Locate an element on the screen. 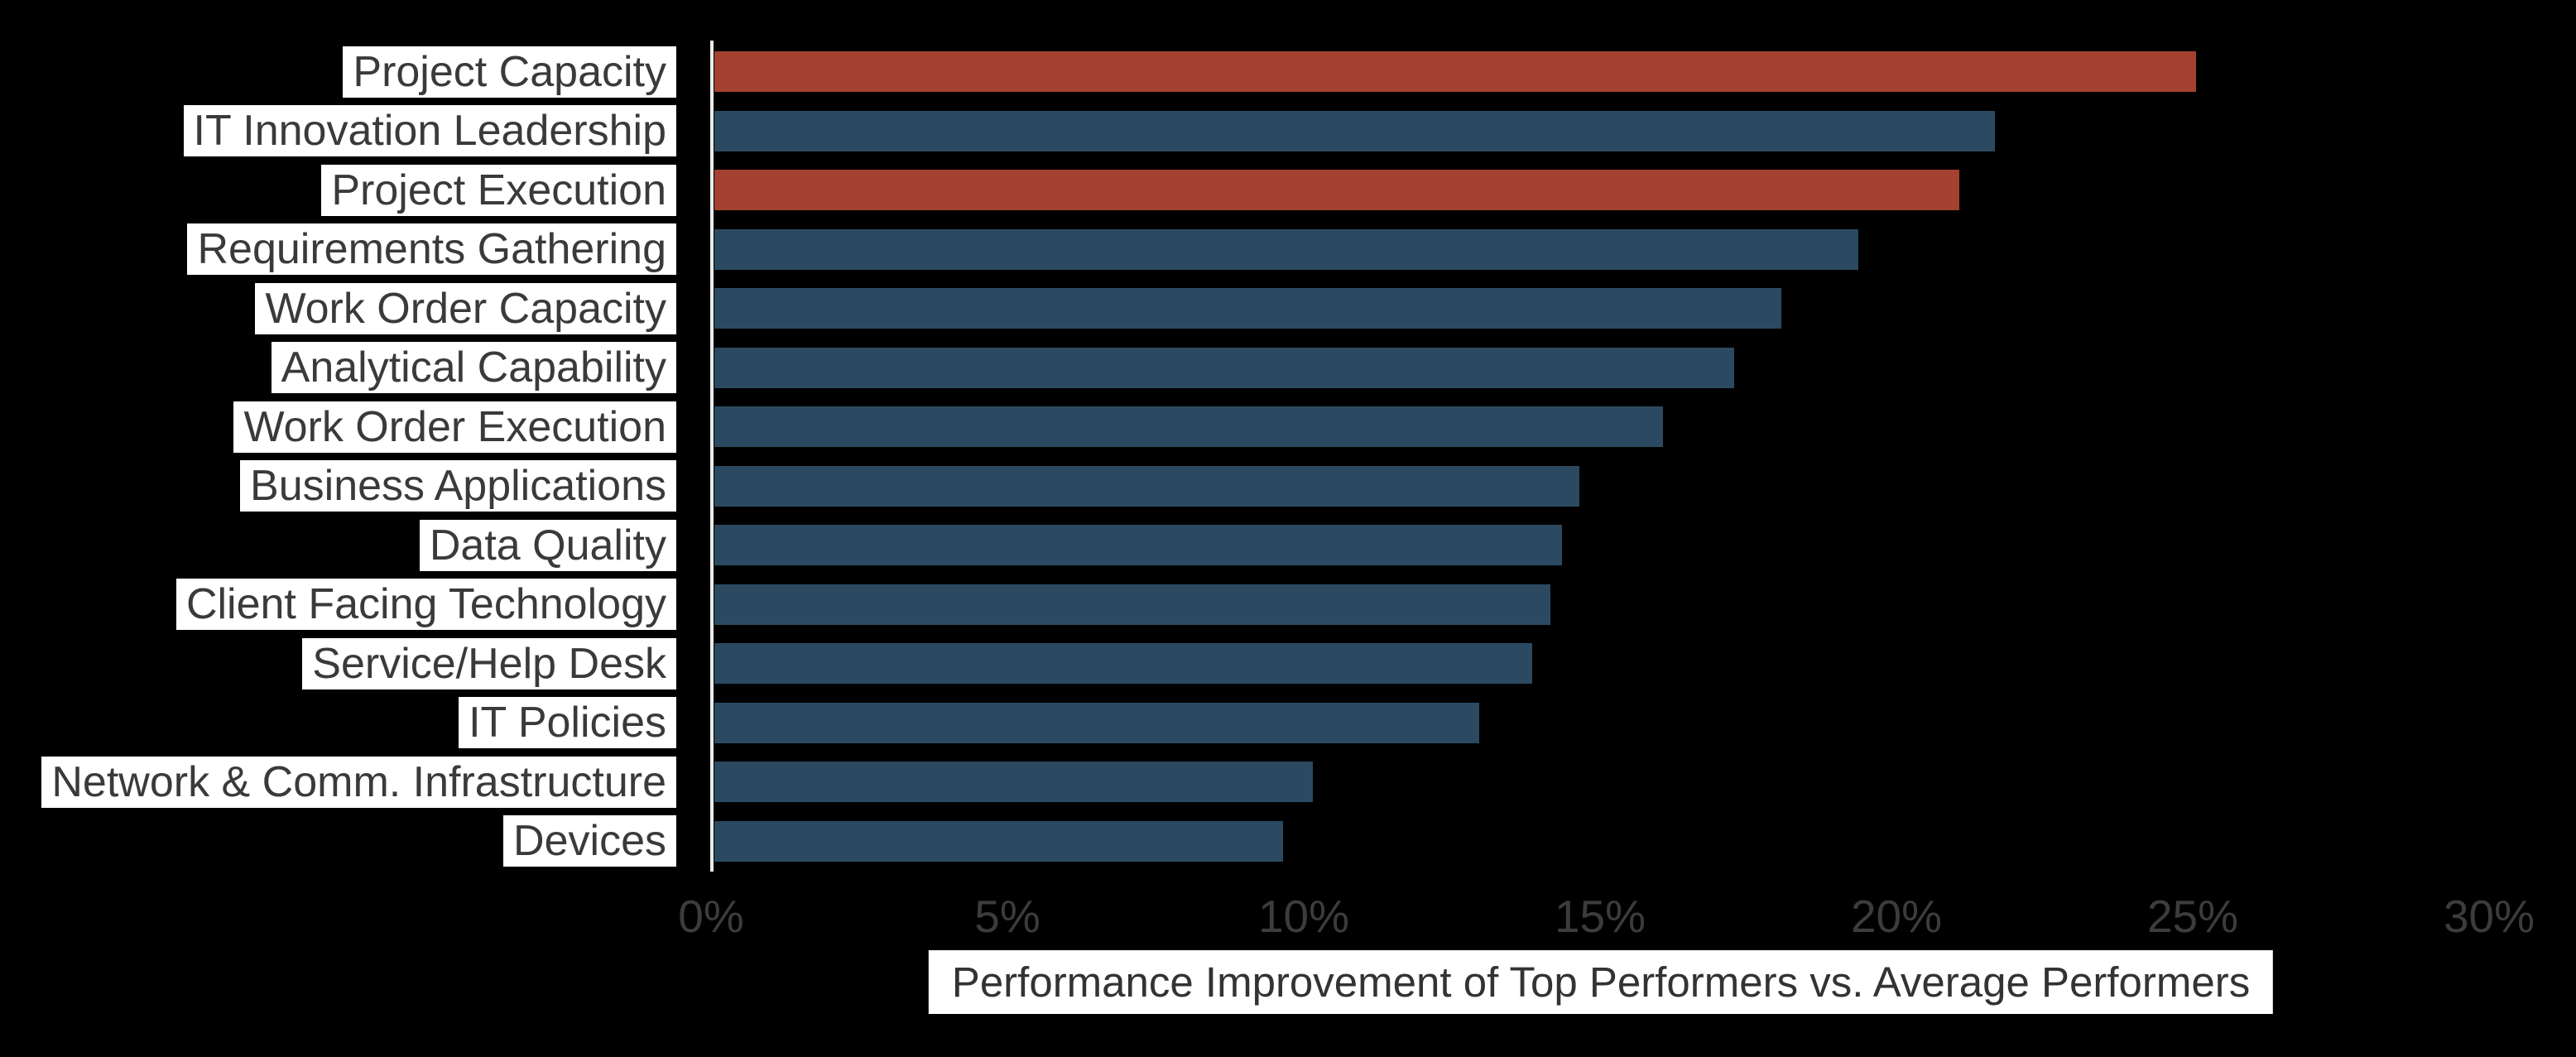 The image size is (2576, 1057). y-axis-spine is located at coordinates (712, 457).